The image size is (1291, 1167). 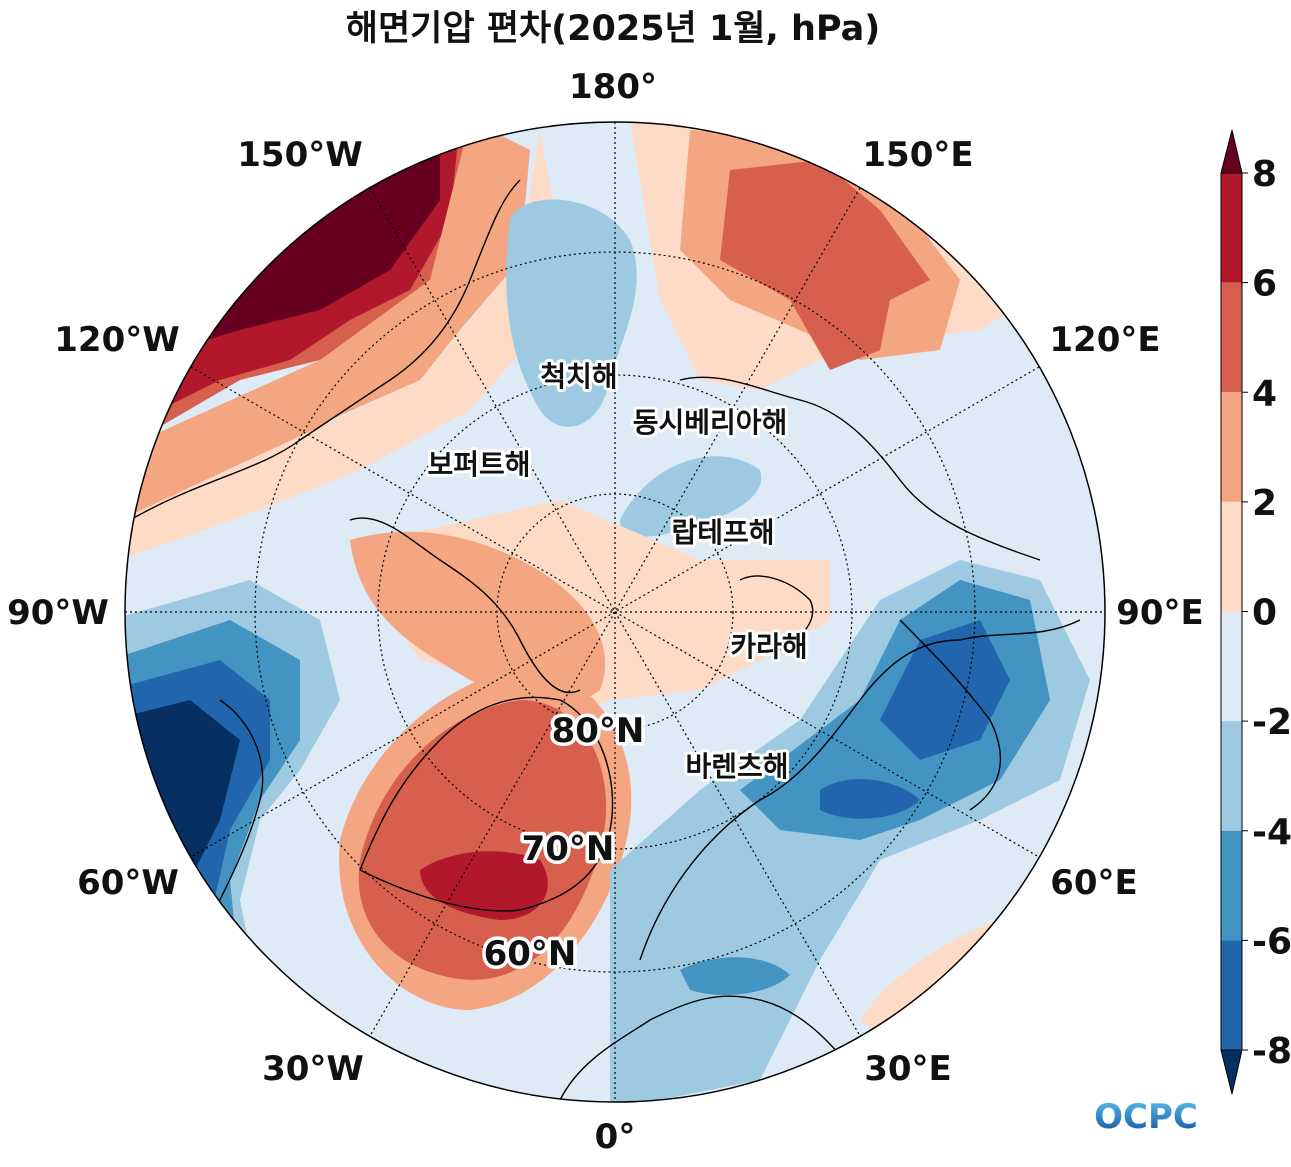 What do you see at coordinates (1146, 1117) in the screenshot?
I see `ocpc-logo: OCPC` at bounding box center [1146, 1117].